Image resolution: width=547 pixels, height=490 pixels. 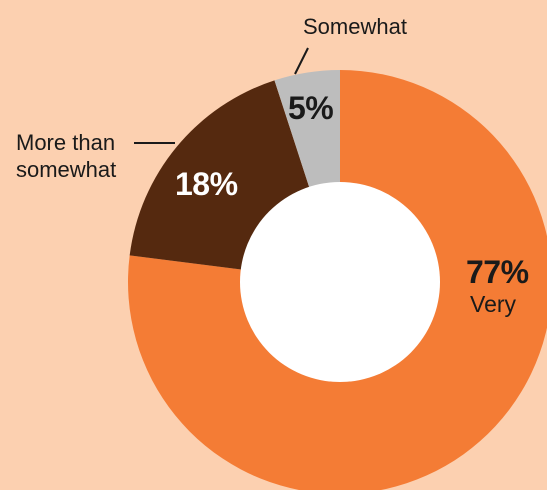 What do you see at coordinates (301, 61) in the screenshot?
I see `somewhat-leader-line` at bounding box center [301, 61].